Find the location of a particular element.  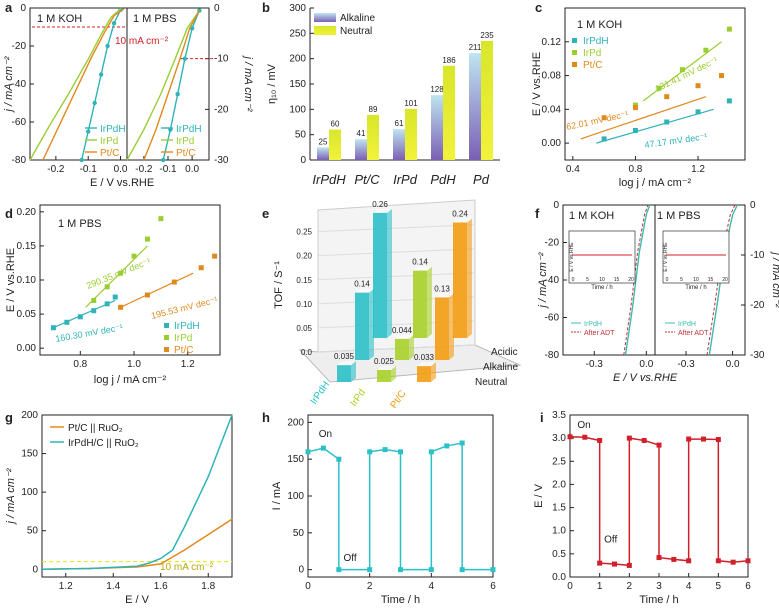

x-tick-label: 2 is located at coordinates (630, 586).